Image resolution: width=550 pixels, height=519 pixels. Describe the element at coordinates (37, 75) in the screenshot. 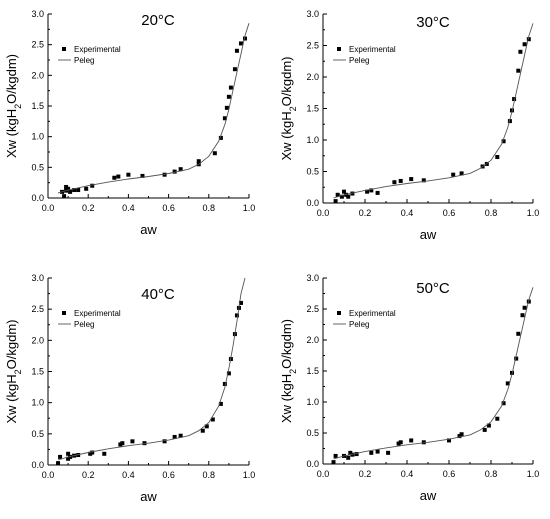

I see `y-tick-label: 2.0` at that location.